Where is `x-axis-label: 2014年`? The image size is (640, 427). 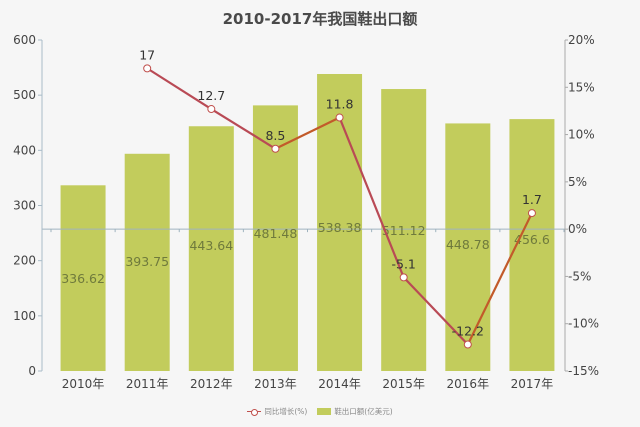 x-axis-label: 2014年 is located at coordinates (339, 384).